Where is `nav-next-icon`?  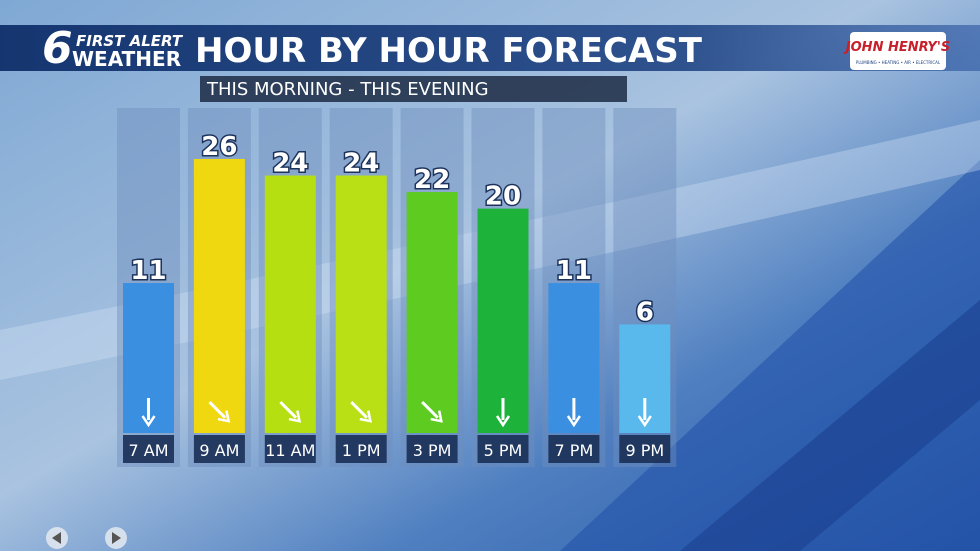 nav-next-icon is located at coordinates (116, 538).